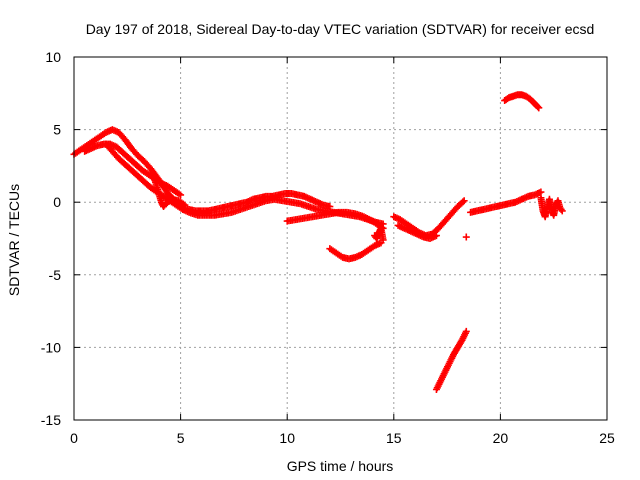  Describe the element at coordinates (501, 438) in the screenshot. I see `x-tick-label: 20` at that location.